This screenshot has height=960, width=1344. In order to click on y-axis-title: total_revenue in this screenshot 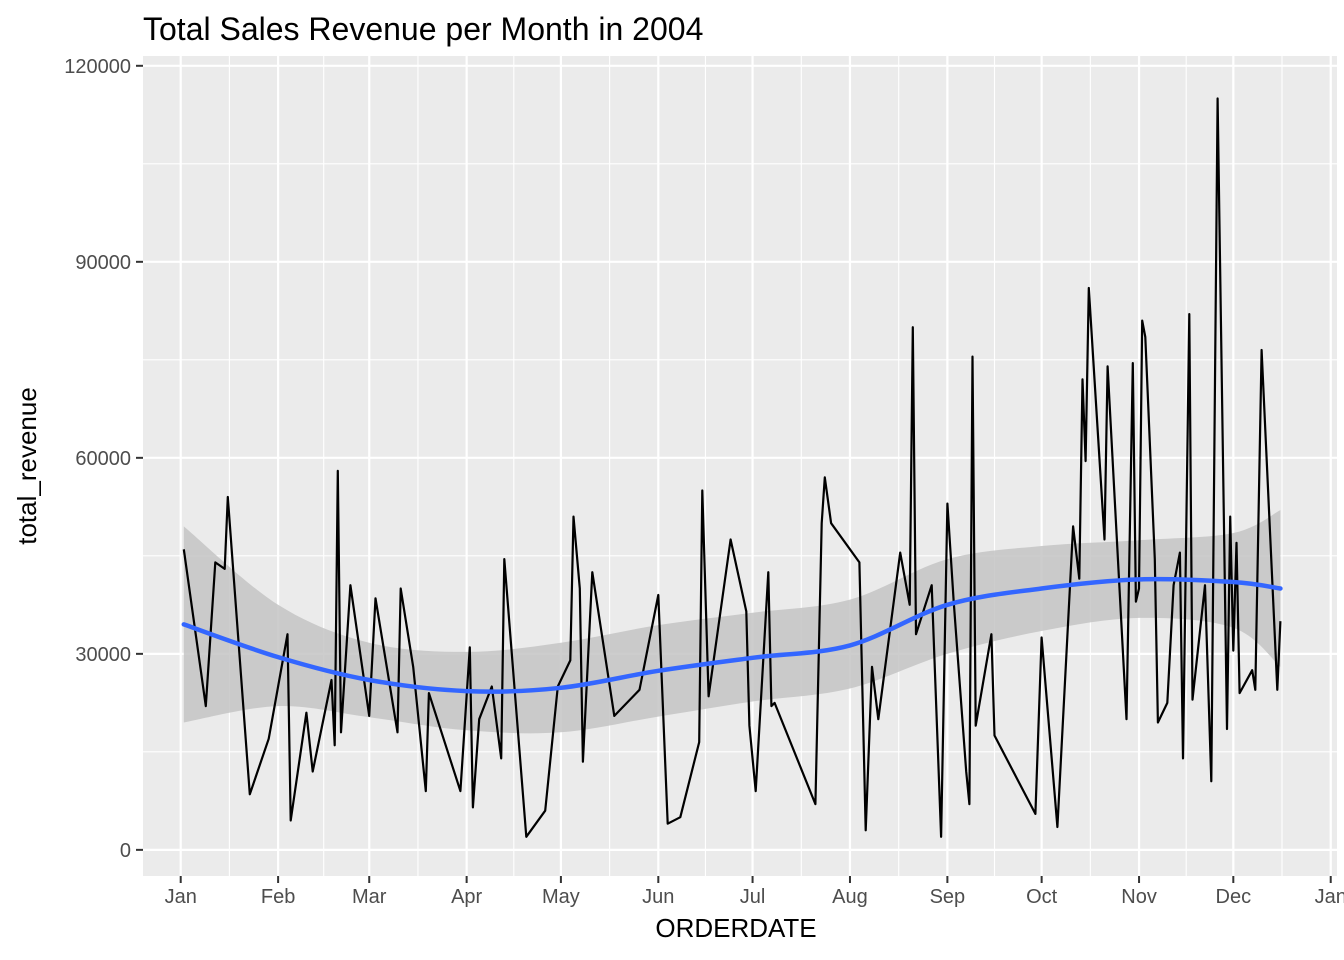, I will do `click(27, 466)`.